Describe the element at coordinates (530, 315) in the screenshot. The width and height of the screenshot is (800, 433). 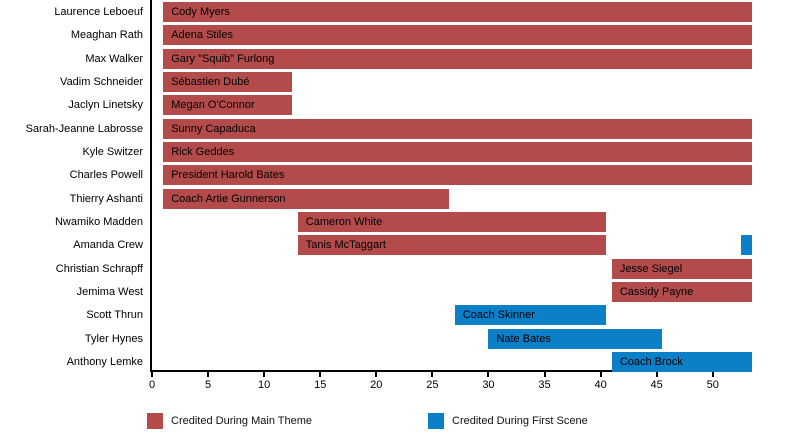
I see `gantt-bar: Coach Skinner` at that location.